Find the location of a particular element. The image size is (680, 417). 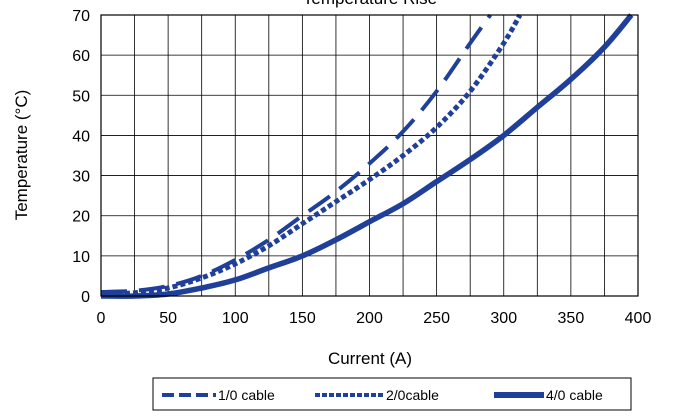

legend-label-2: 2/0cable is located at coordinates (412, 395).